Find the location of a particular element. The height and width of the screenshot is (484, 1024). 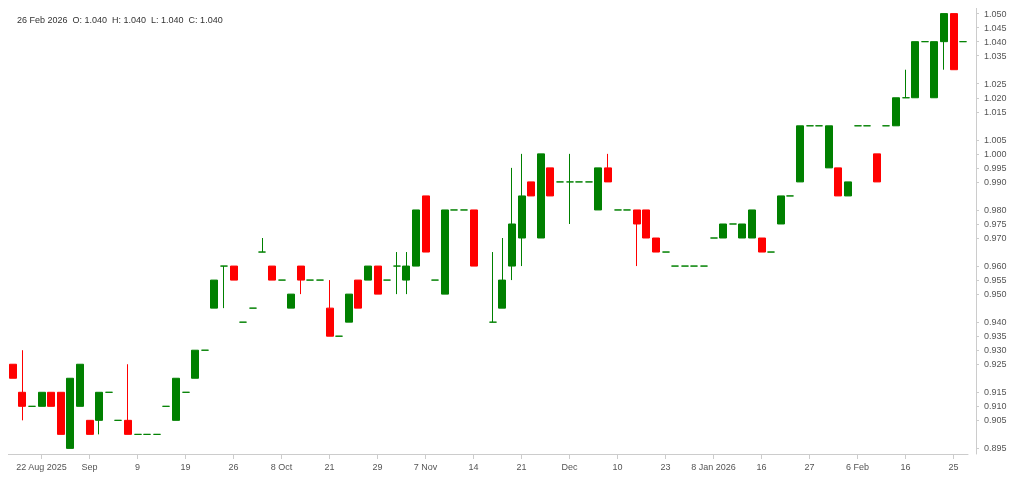

y-tick-label: 0.905 is located at coordinates (995, 420).